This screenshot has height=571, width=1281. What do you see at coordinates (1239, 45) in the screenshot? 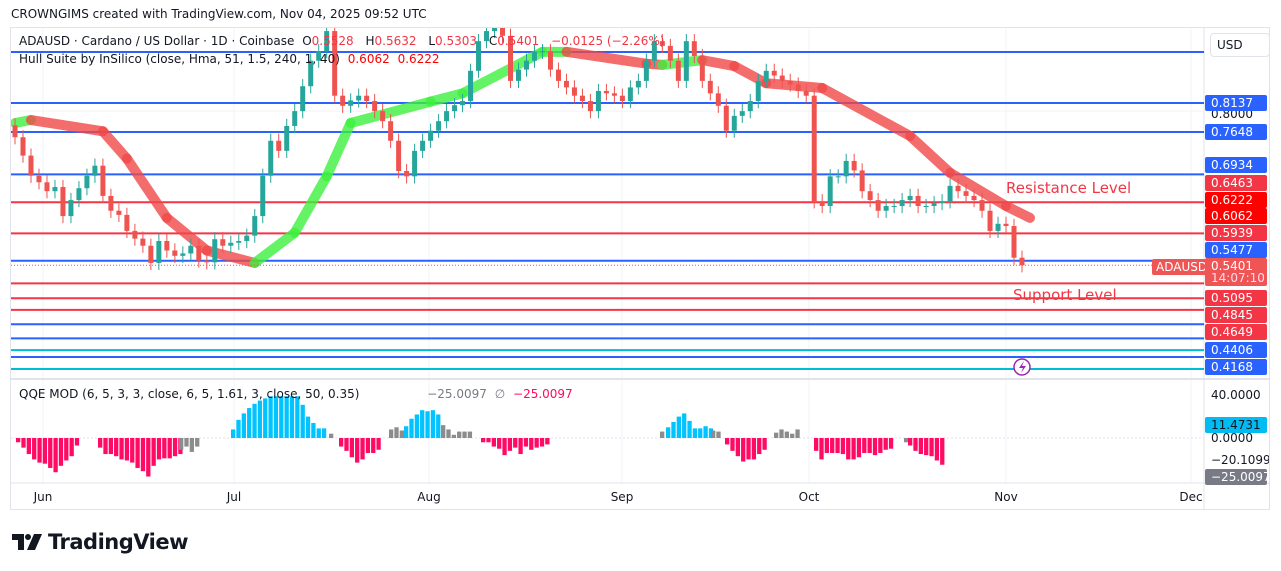
I see `currency-selector: USD` at bounding box center [1239, 45].